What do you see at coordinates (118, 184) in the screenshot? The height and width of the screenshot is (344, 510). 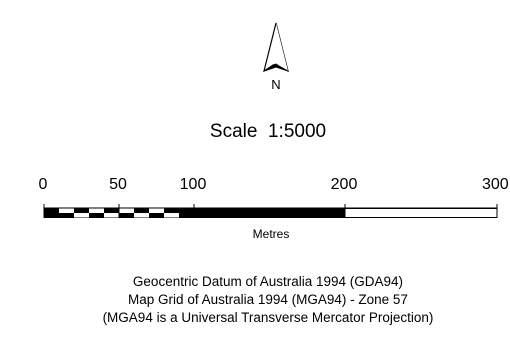 I see `tick-label-50: 50` at bounding box center [118, 184].